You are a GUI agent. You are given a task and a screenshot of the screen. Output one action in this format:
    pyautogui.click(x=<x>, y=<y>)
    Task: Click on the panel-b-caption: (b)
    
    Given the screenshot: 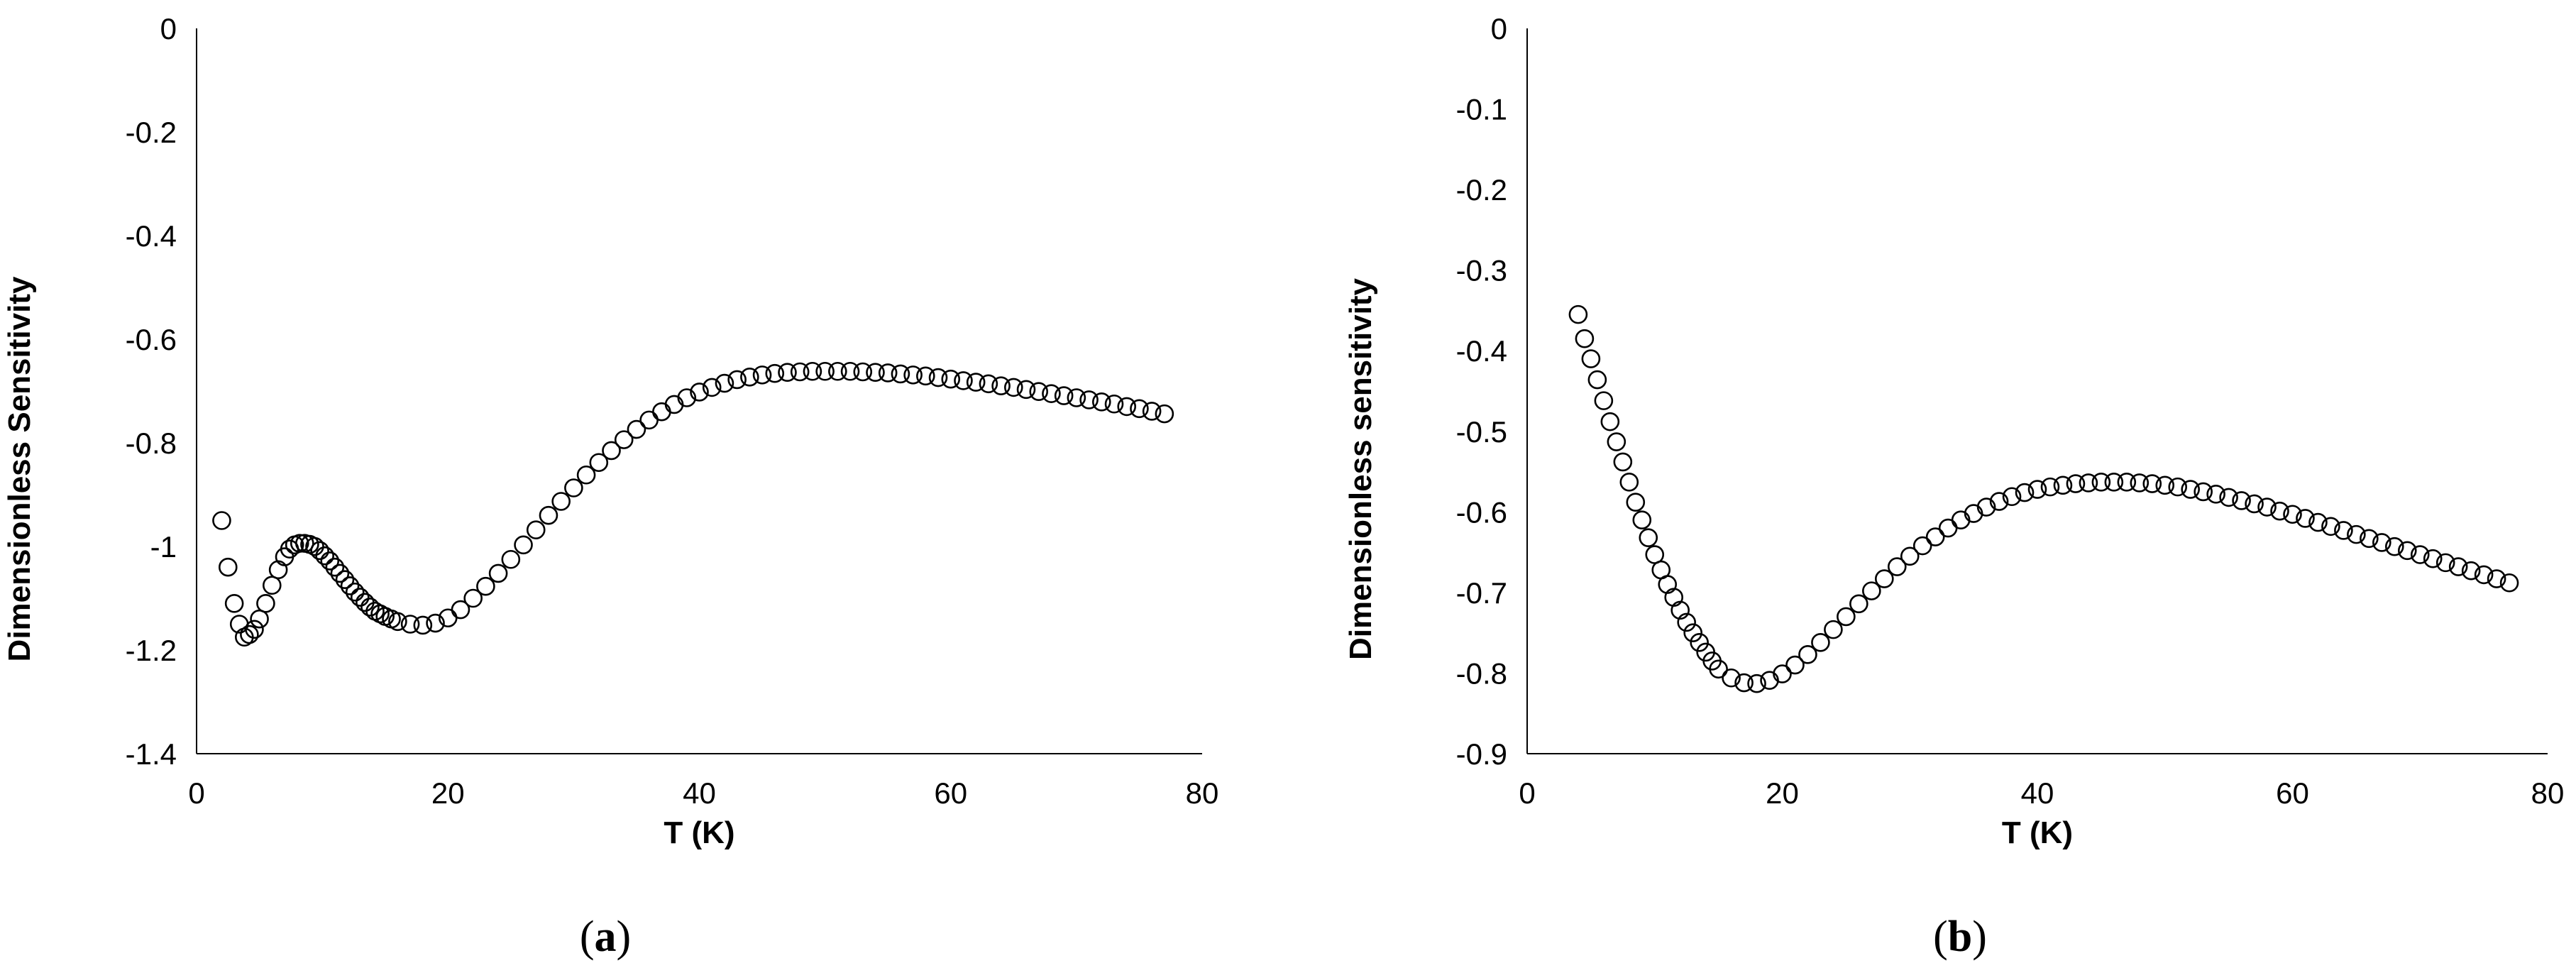 What is the action you would take?
    pyautogui.click(x=1960, y=937)
    